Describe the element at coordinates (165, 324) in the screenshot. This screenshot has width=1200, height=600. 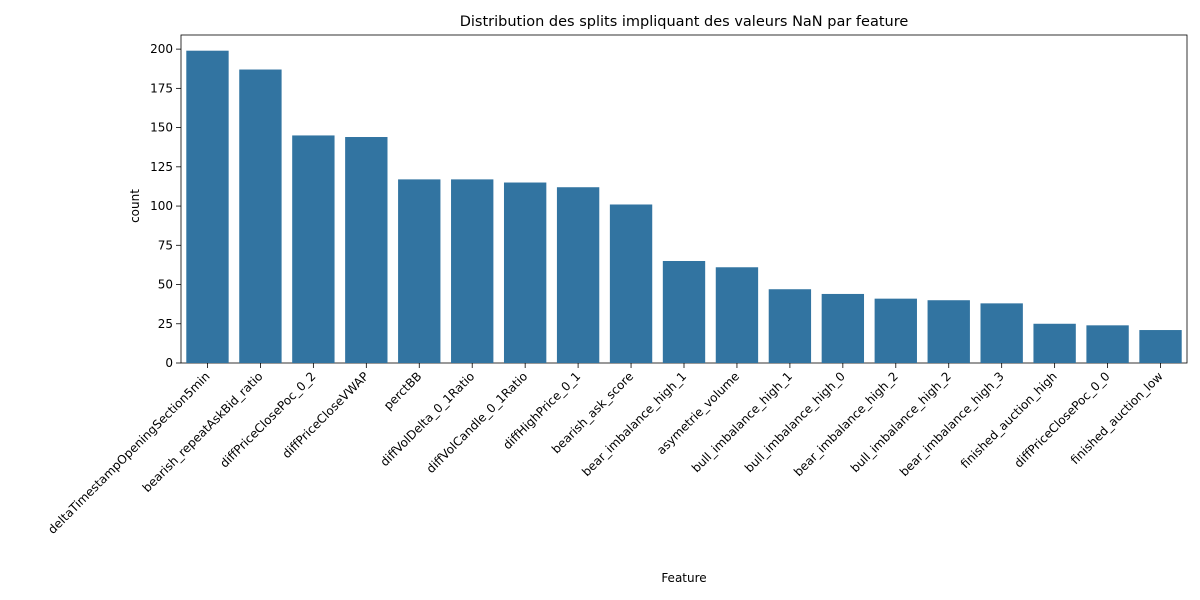
I see `y-tick-label: 25` at that location.